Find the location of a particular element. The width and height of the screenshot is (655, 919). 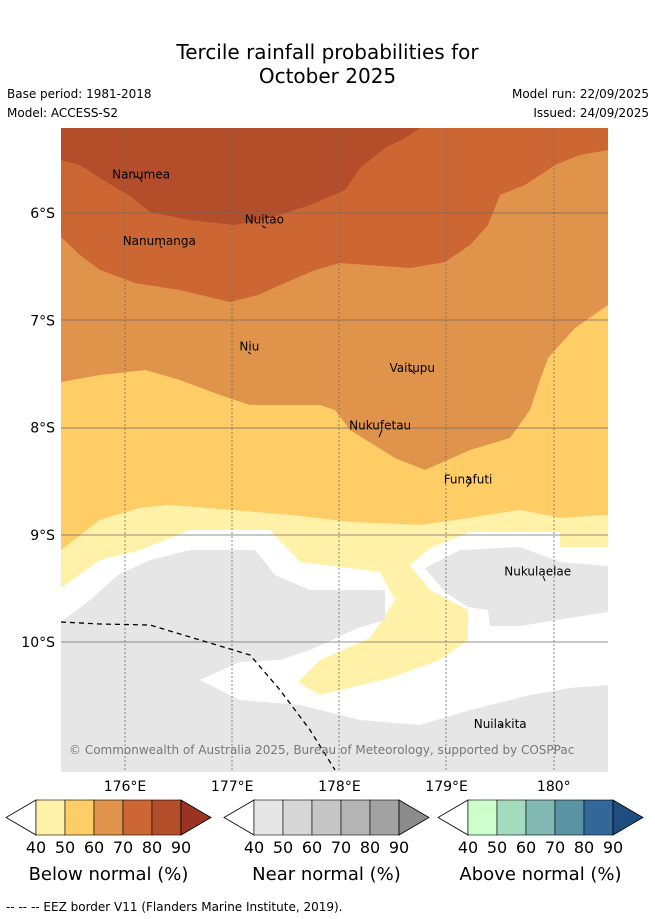

colorbar-title: Below normal (%) is located at coordinates (109, 874).